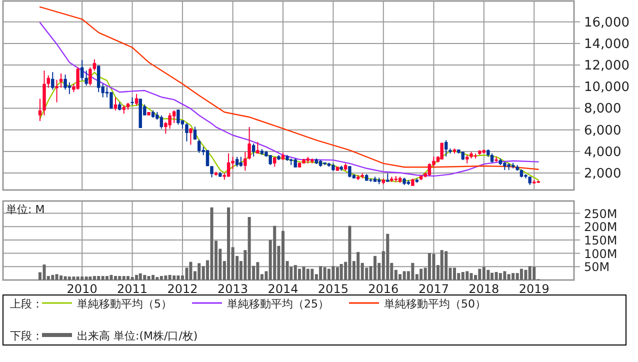 The width and height of the screenshot is (638, 362). Describe the element at coordinates (283, 289) in the screenshot. I see `x-tick-label: 2014` at that location.